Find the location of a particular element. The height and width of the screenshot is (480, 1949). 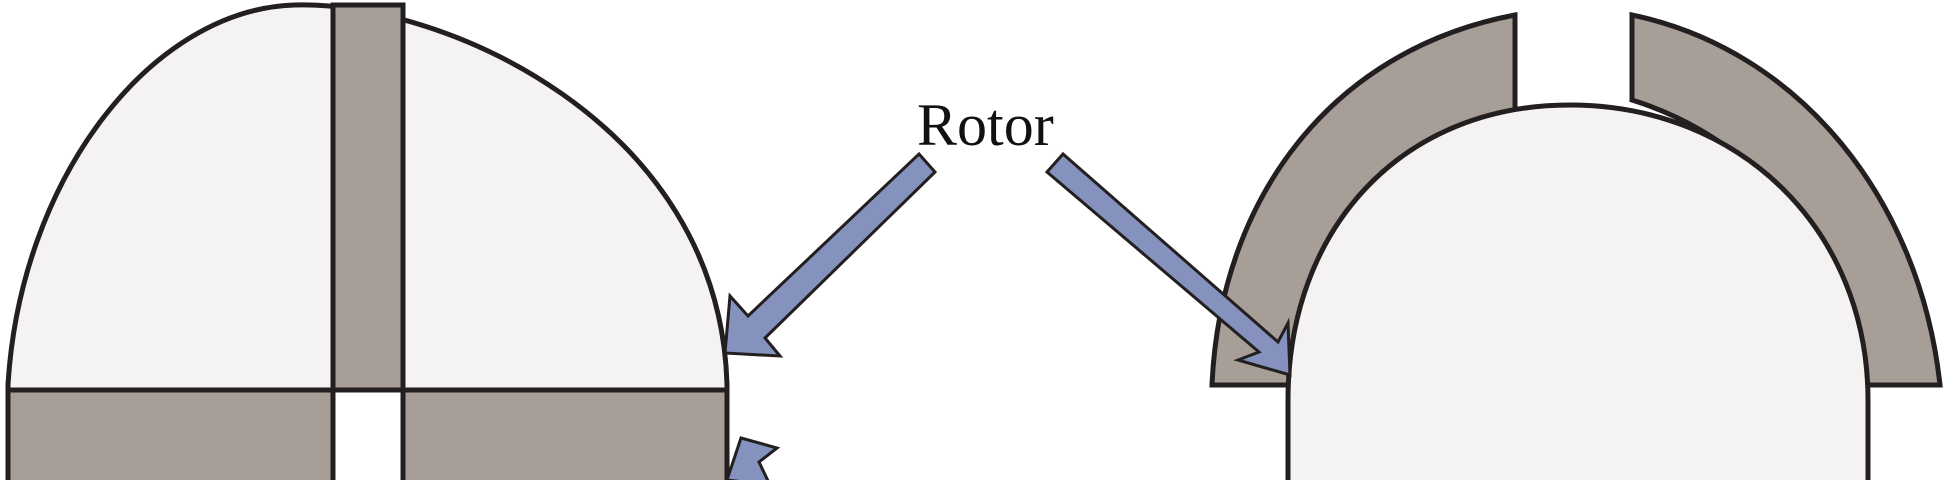

left-rotor-arrow is located at coordinates (830, 254).